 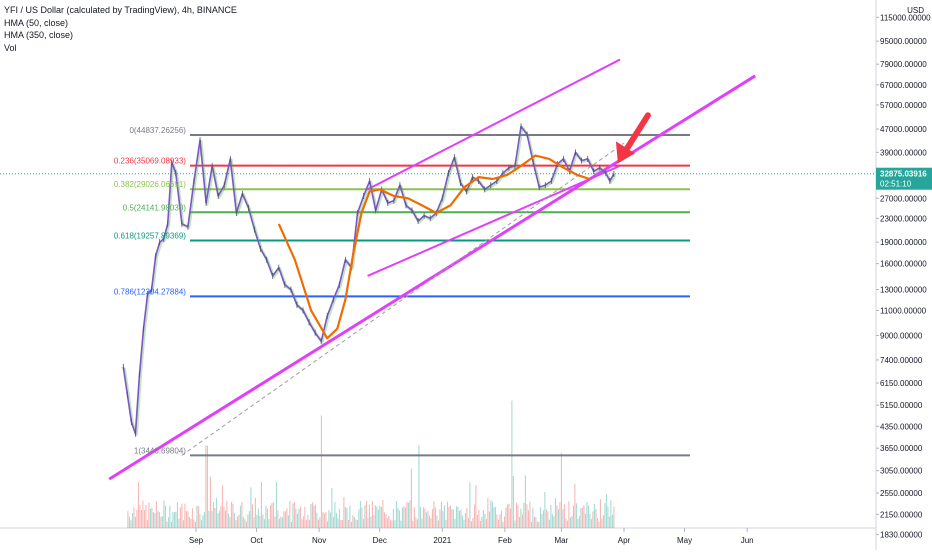 I want to click on trendline-channel-upper, so click(x=494, y=124).